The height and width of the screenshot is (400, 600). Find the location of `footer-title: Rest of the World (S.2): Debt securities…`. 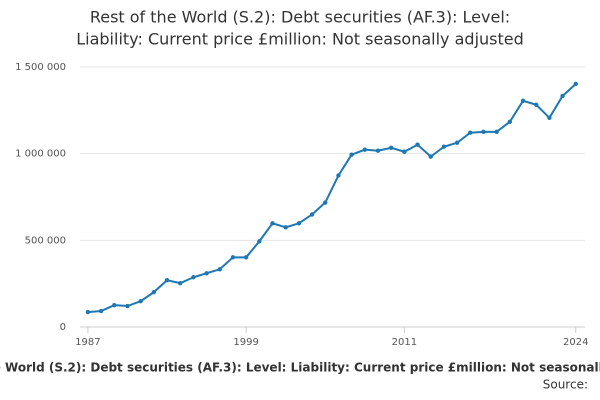

footer-title: Rest of the World (S.2): Debt securities… is located at coordinates (300, 368).